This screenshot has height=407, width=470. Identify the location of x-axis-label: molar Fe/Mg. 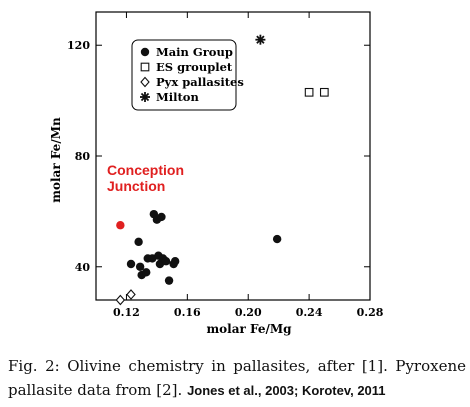
(249, 329).